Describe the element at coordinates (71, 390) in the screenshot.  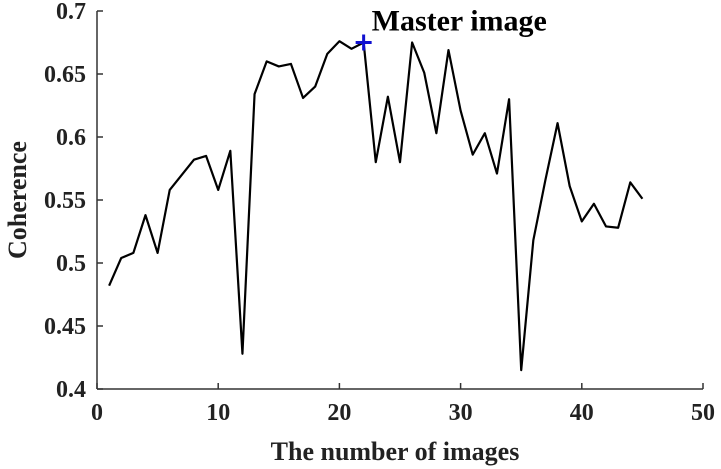
I see `y-tick-label: 0.4` at that location.